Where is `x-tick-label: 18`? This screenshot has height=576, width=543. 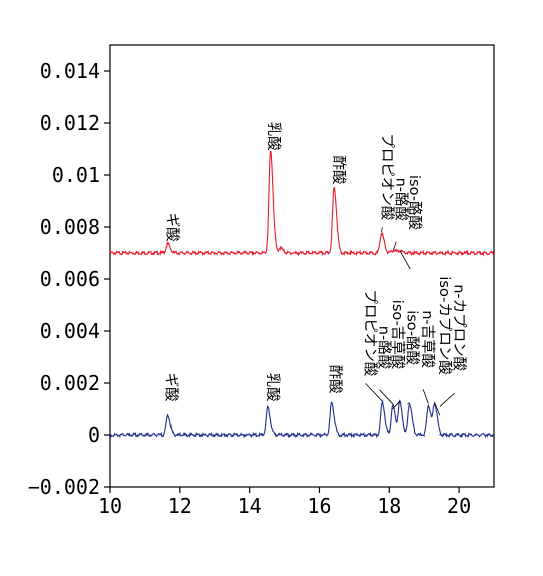 x-tick-label: 18 is located at coordinates (389, 506).